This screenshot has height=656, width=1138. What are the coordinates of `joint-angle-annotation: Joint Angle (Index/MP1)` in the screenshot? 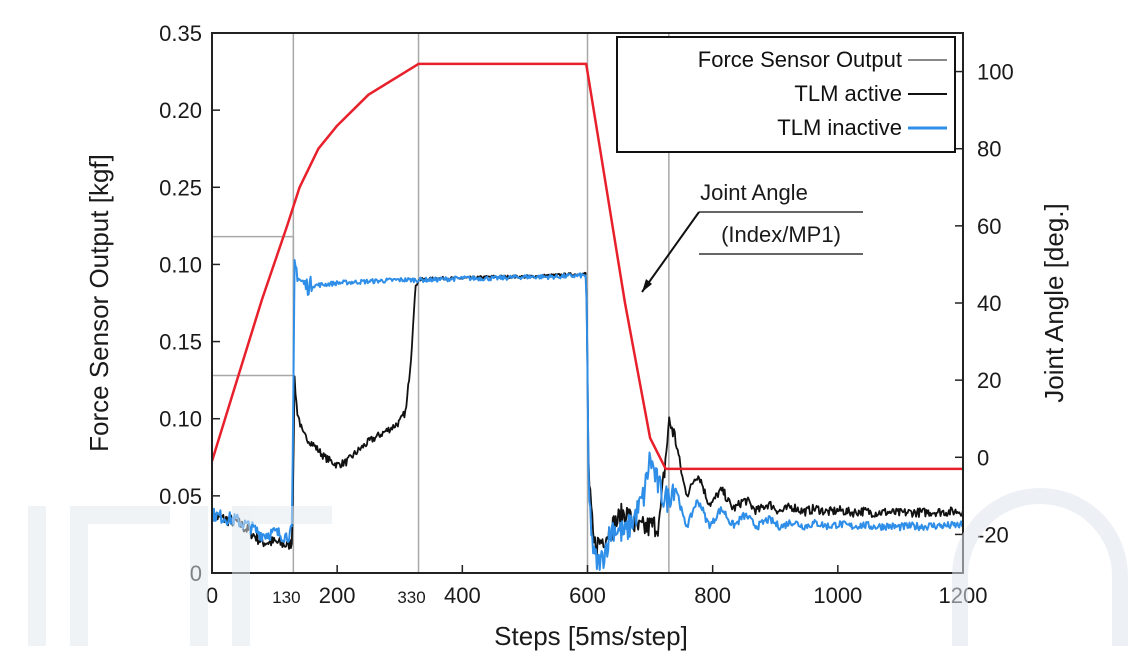 It's located at (752, 236).